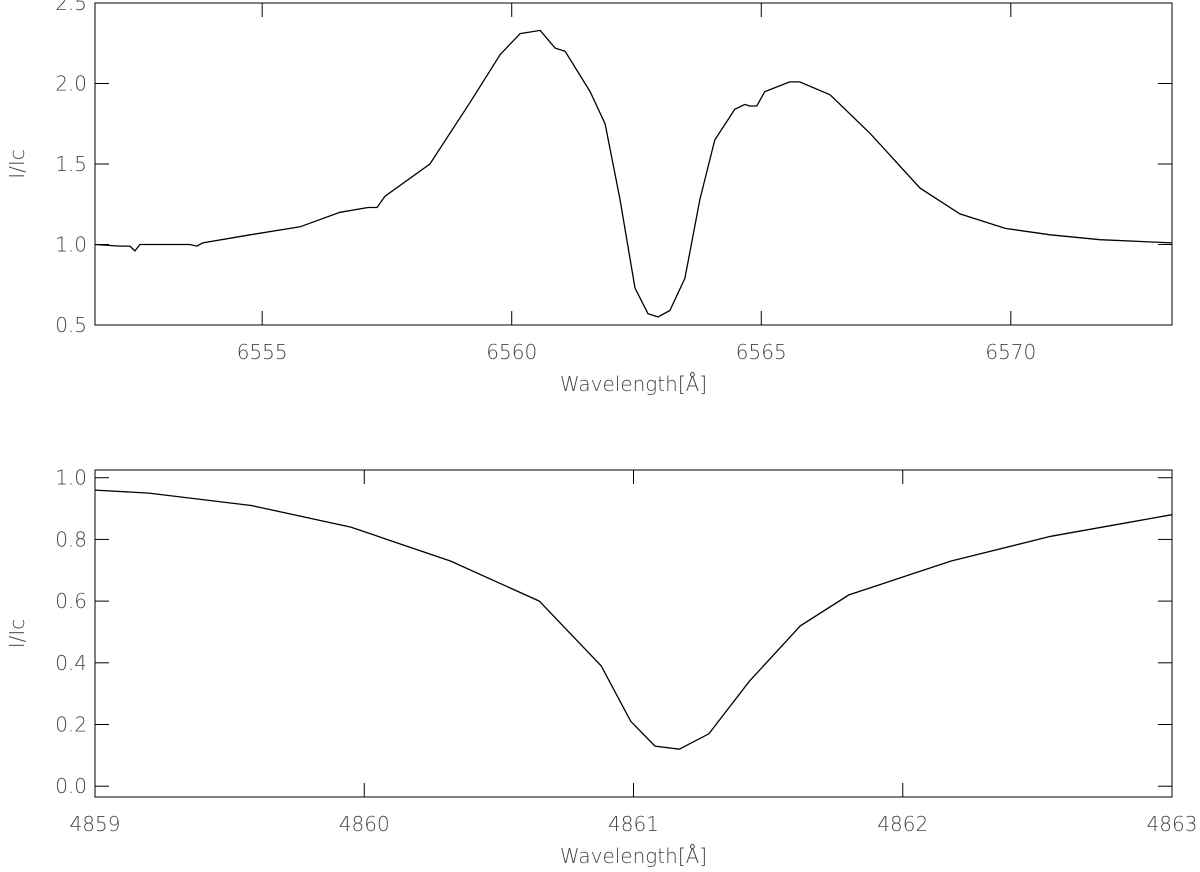 The height and width of the screenshot is (872, 1200). What do you see at coordinates (511, 352) in the screenshot?
I see `x-tick-label: 6560` at bounding box center [511, 352].